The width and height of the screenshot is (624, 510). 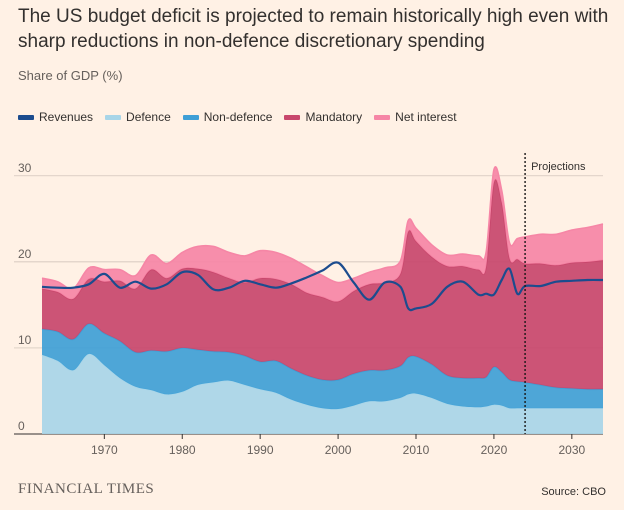 What do you see at coordinates (66, 117) in the screenshot?
I see `legend-label-revenues: Revenues` at bounding box center [66, 117].